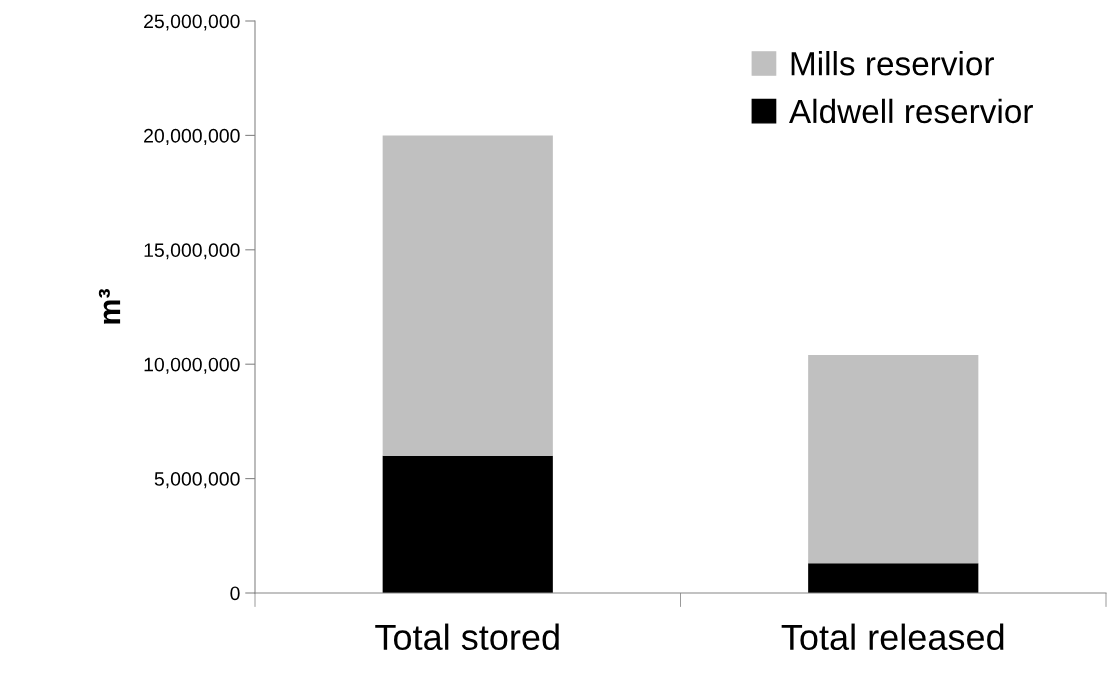 The width and height of the screenshot is (1107, 673). What do you see at coordinates (192, 136) in the screenshot?
I see `y-tick-label: 20,000,000` at bounding box center [192, 136].